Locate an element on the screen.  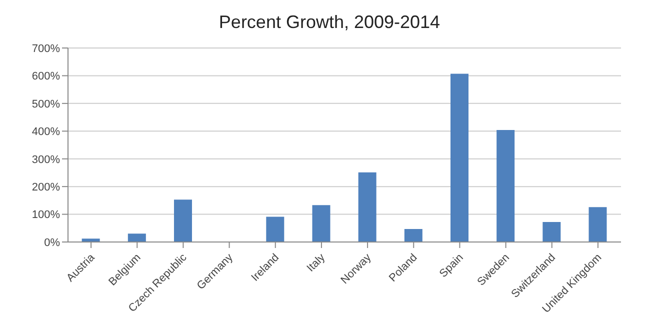
x-tick-label: Italy is located at coordinates (316, 262).